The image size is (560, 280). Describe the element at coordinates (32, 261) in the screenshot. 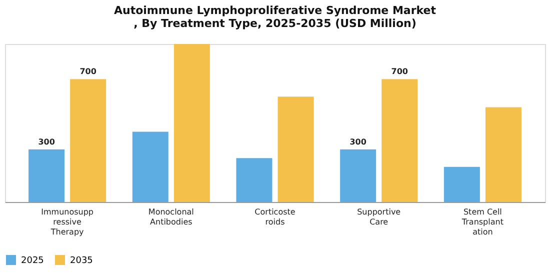

I see `legend-label: 2025` at that location.